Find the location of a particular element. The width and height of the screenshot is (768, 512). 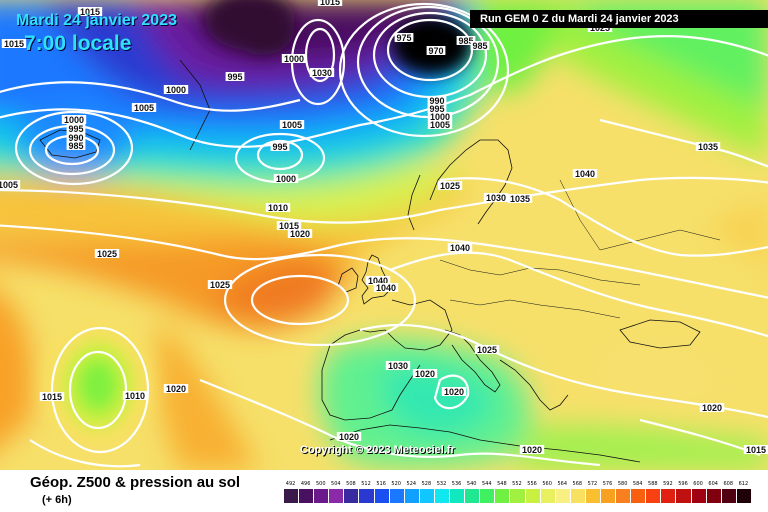

model-run-info: Run GEM 0 Z du Mardi 24 janvier 2023 is located at coordinates (619, 19).